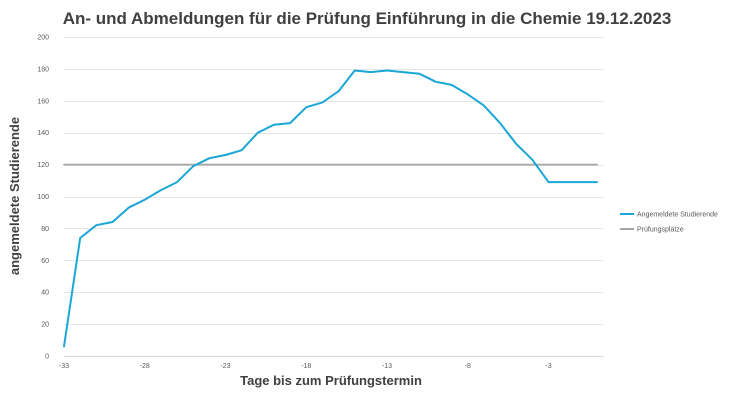  I want to click on y-tick-label: 0, so click(47, 357).